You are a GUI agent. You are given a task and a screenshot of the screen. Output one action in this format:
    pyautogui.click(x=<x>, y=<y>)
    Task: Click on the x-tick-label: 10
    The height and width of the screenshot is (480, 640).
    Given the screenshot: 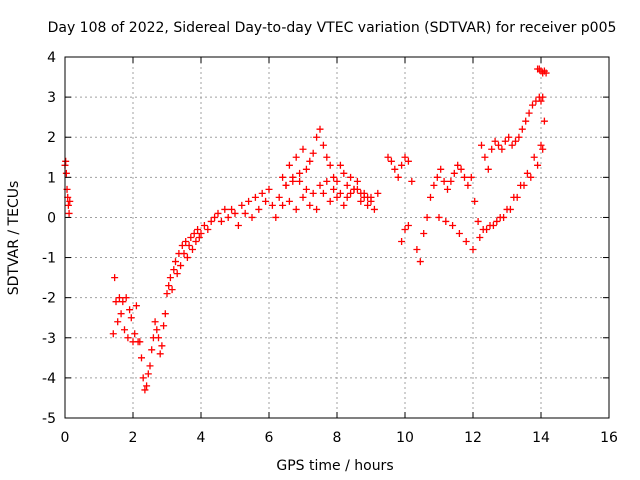 What is the action you would take?
    pyautogui.click(x=405, y=438)
    